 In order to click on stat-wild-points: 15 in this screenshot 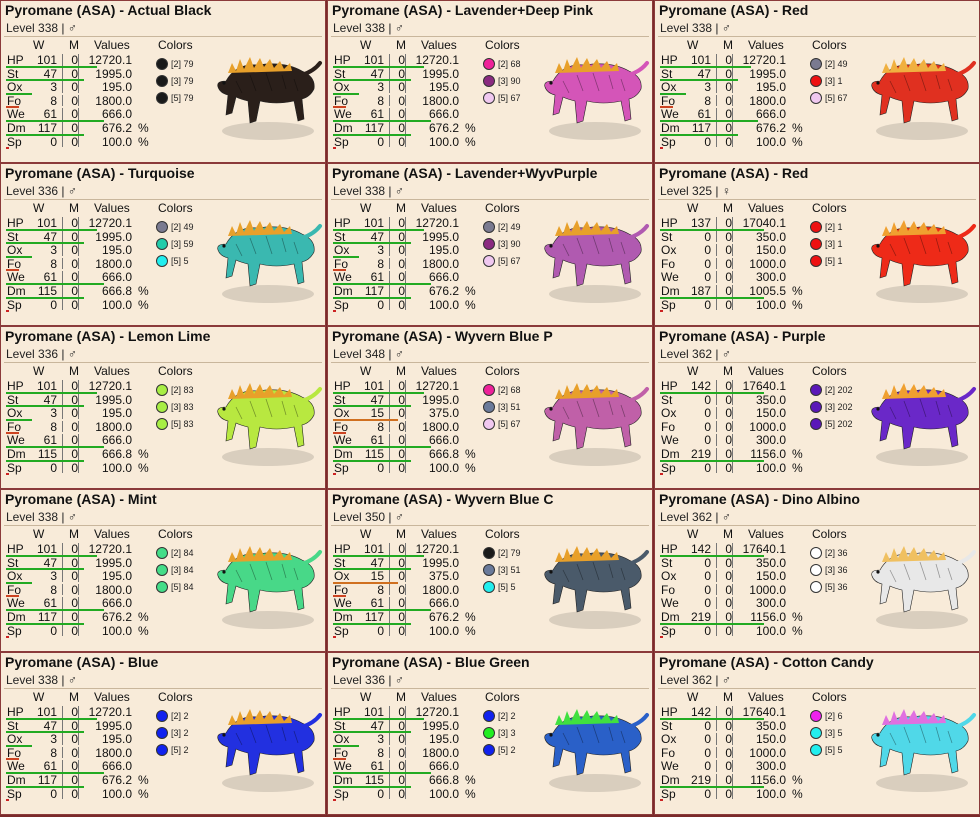, I will do `click(377, 576)`.